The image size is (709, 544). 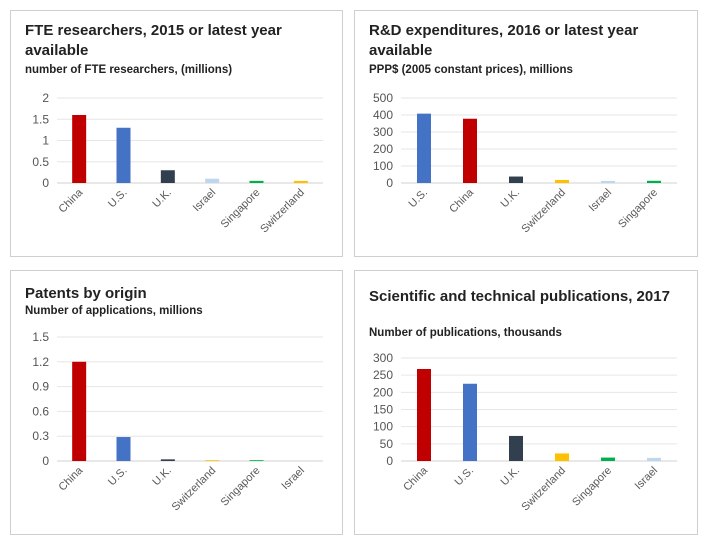 What do you see at coordinates (40, 411) in the screenshot?
I see `y-tick-label: 0.6` at bounding box center [40, 411].